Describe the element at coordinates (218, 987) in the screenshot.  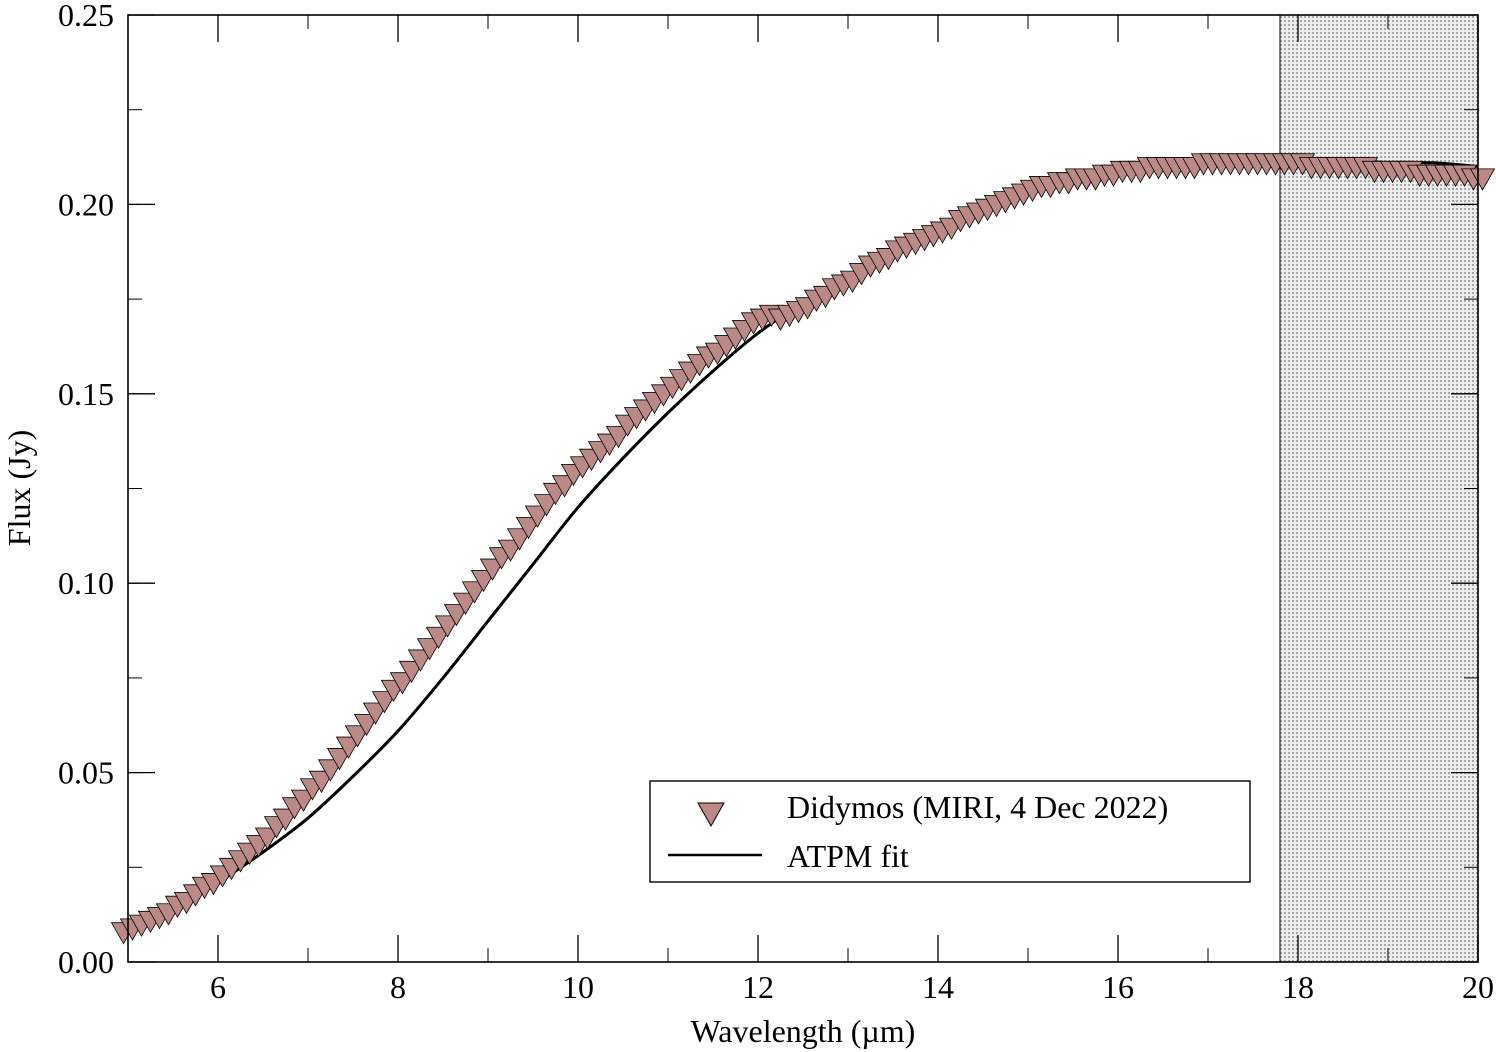
I see `x-tick-label: 6` at that location.